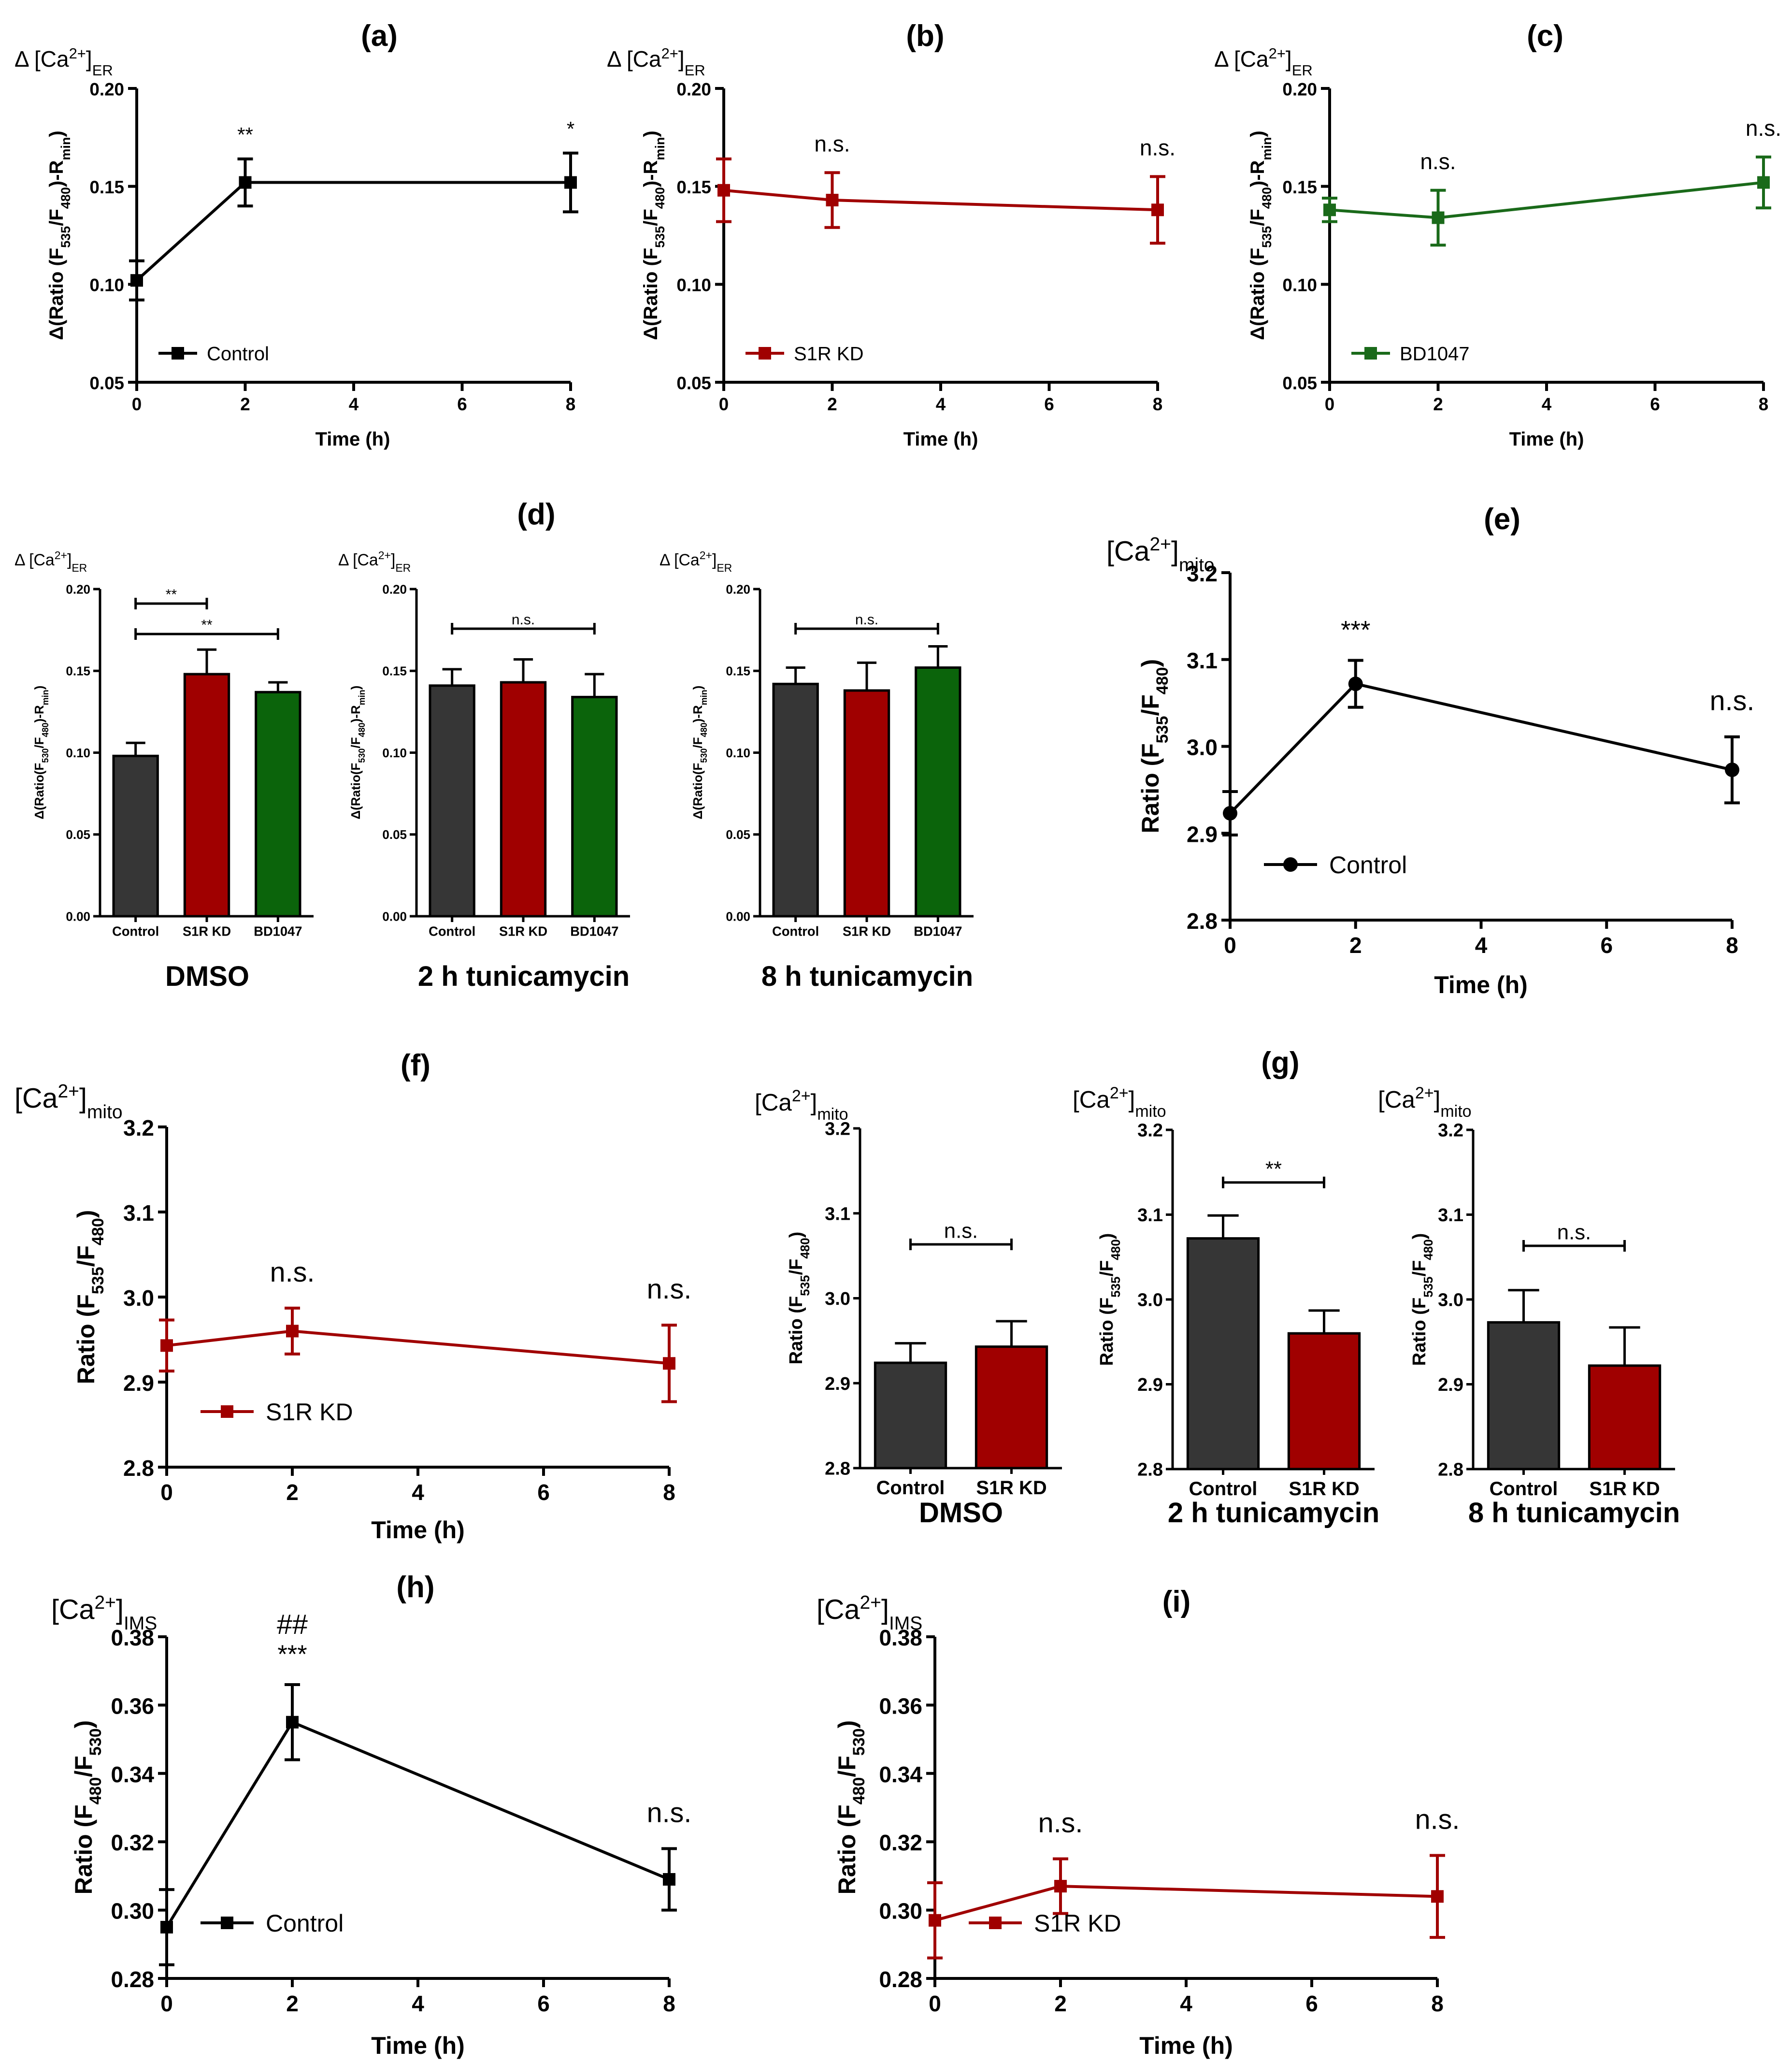 Image resolution: width=1792 pixels, height=2063 pixels. I want to click on y-axis-label: Δ(Ratio(F530/F480)-Rmin), so click(357, 753).